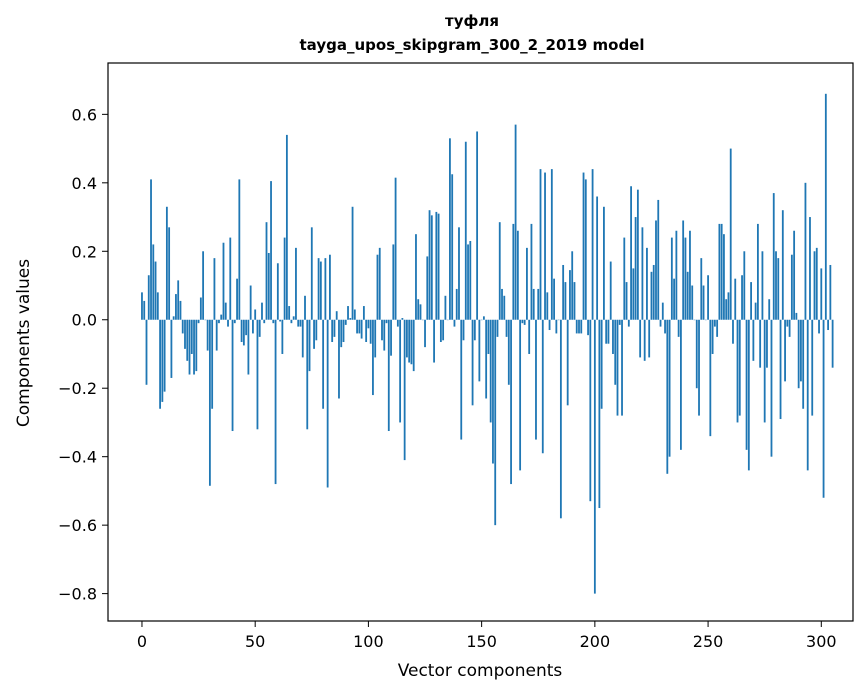  Describe the element at coordinates (84, 183) in the screenshot. I see `y-tick-label: 0.4` at that location.